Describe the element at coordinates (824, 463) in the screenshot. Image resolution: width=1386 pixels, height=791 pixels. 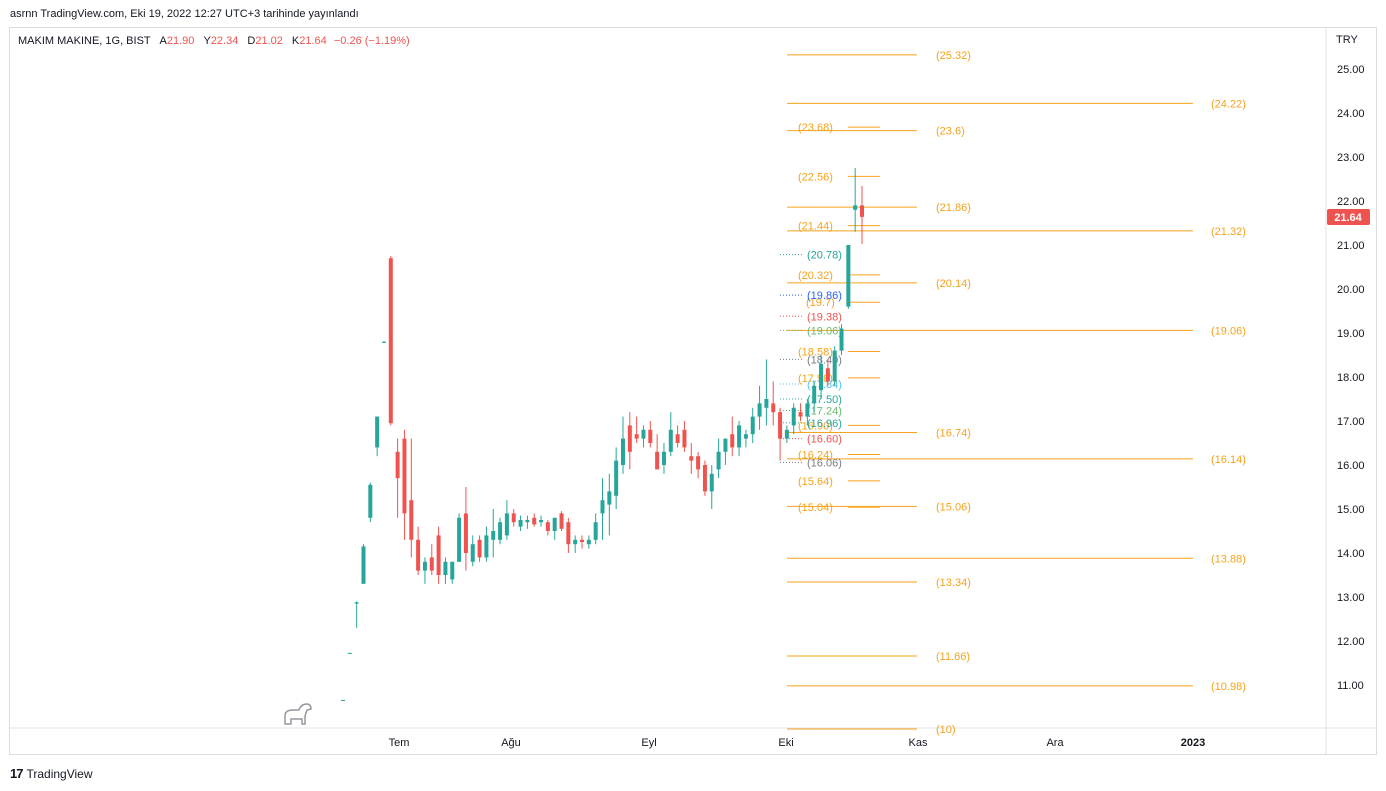
I see `dotted-level-label: (16.06)` at that location.